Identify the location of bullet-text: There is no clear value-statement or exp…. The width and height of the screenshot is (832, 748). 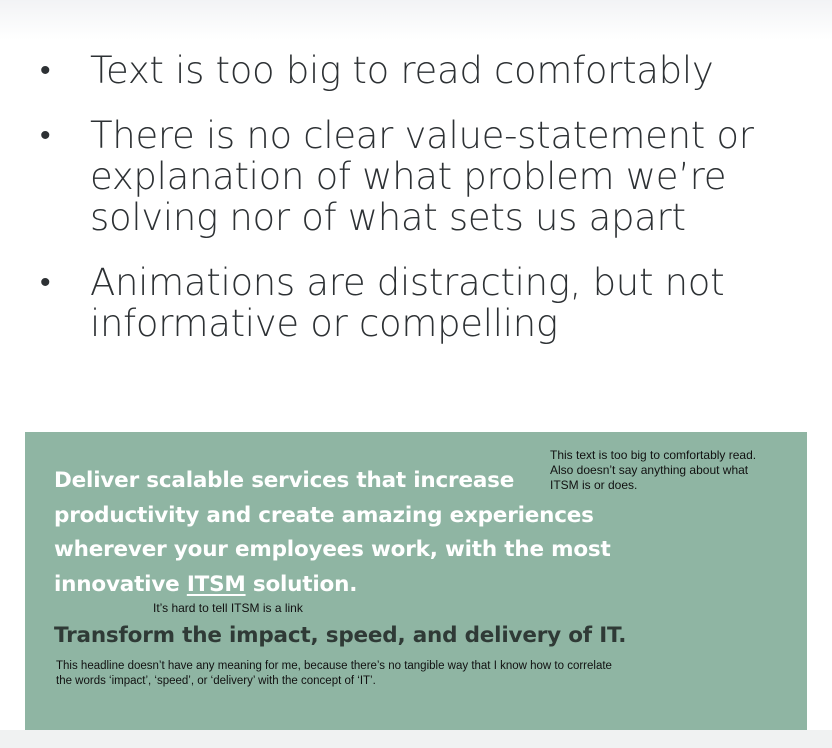
(422, 176).